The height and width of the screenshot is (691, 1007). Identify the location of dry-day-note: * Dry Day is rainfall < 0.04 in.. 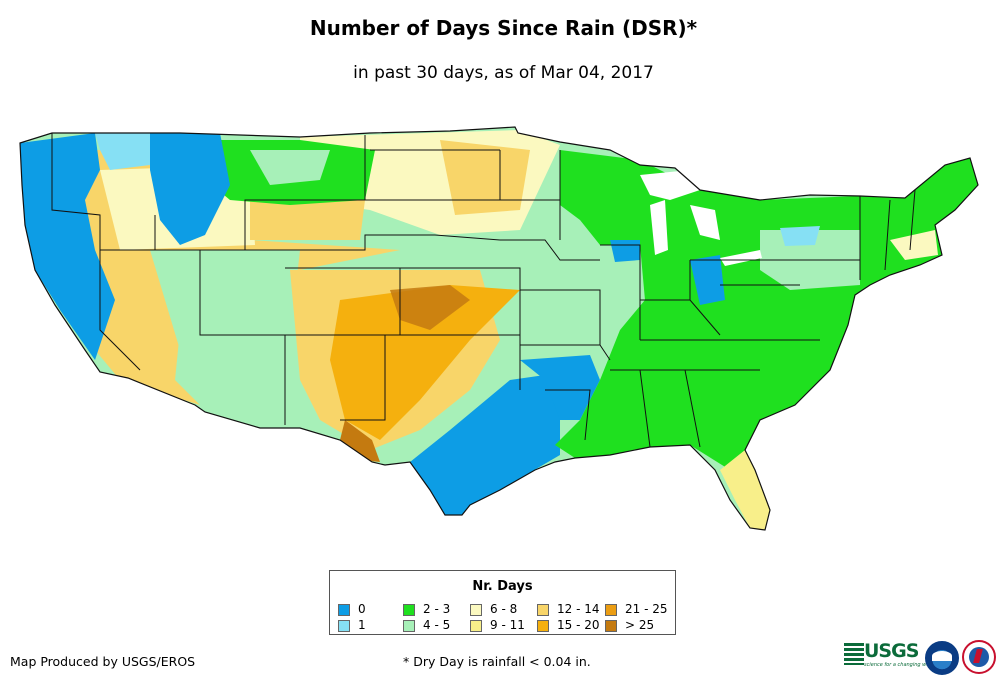
(497, 661).